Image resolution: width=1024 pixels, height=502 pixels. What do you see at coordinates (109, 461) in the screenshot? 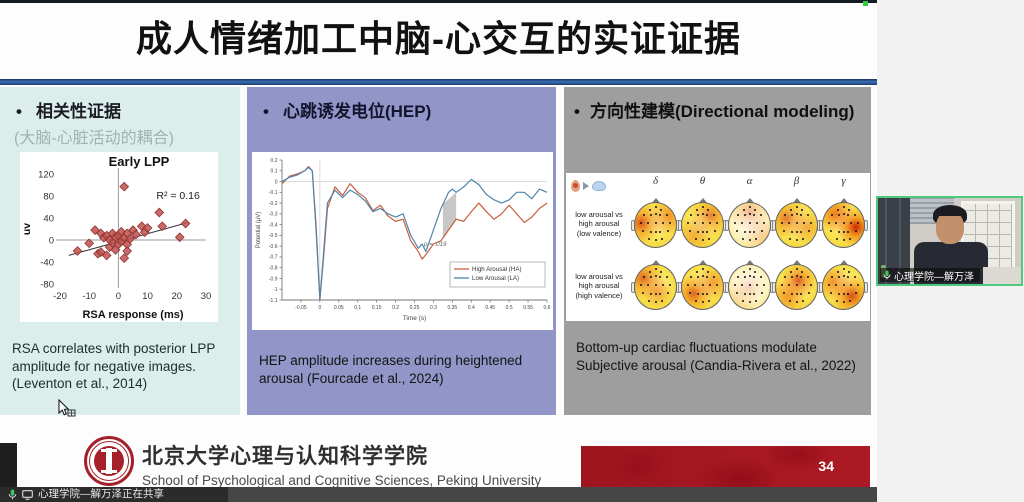
I see `pku-logo` at bounding box center [109, 461].